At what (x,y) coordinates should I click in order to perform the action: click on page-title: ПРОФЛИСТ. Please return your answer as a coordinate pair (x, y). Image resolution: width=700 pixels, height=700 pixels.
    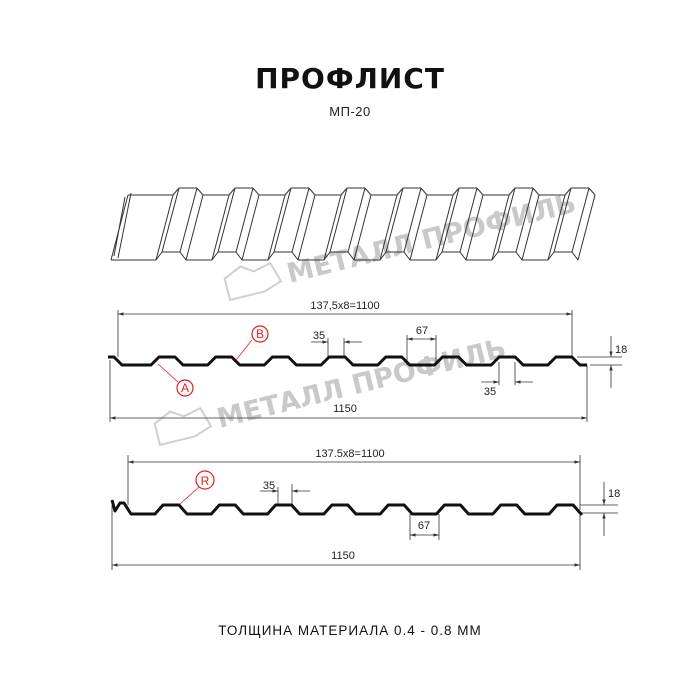
    Looking at the image, I should click on (350, 78).